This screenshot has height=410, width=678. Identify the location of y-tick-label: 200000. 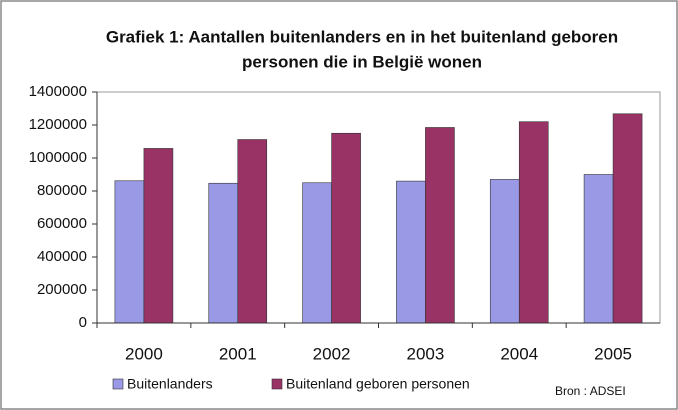
(62, 289).